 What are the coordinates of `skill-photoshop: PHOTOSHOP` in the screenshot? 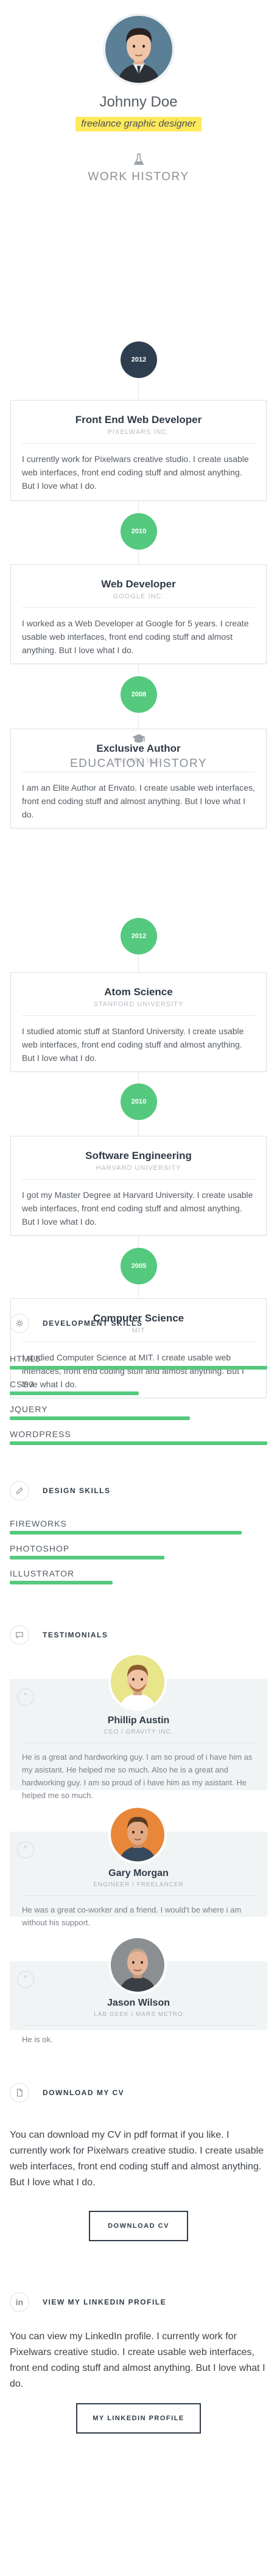 It's located at (138, 1551).